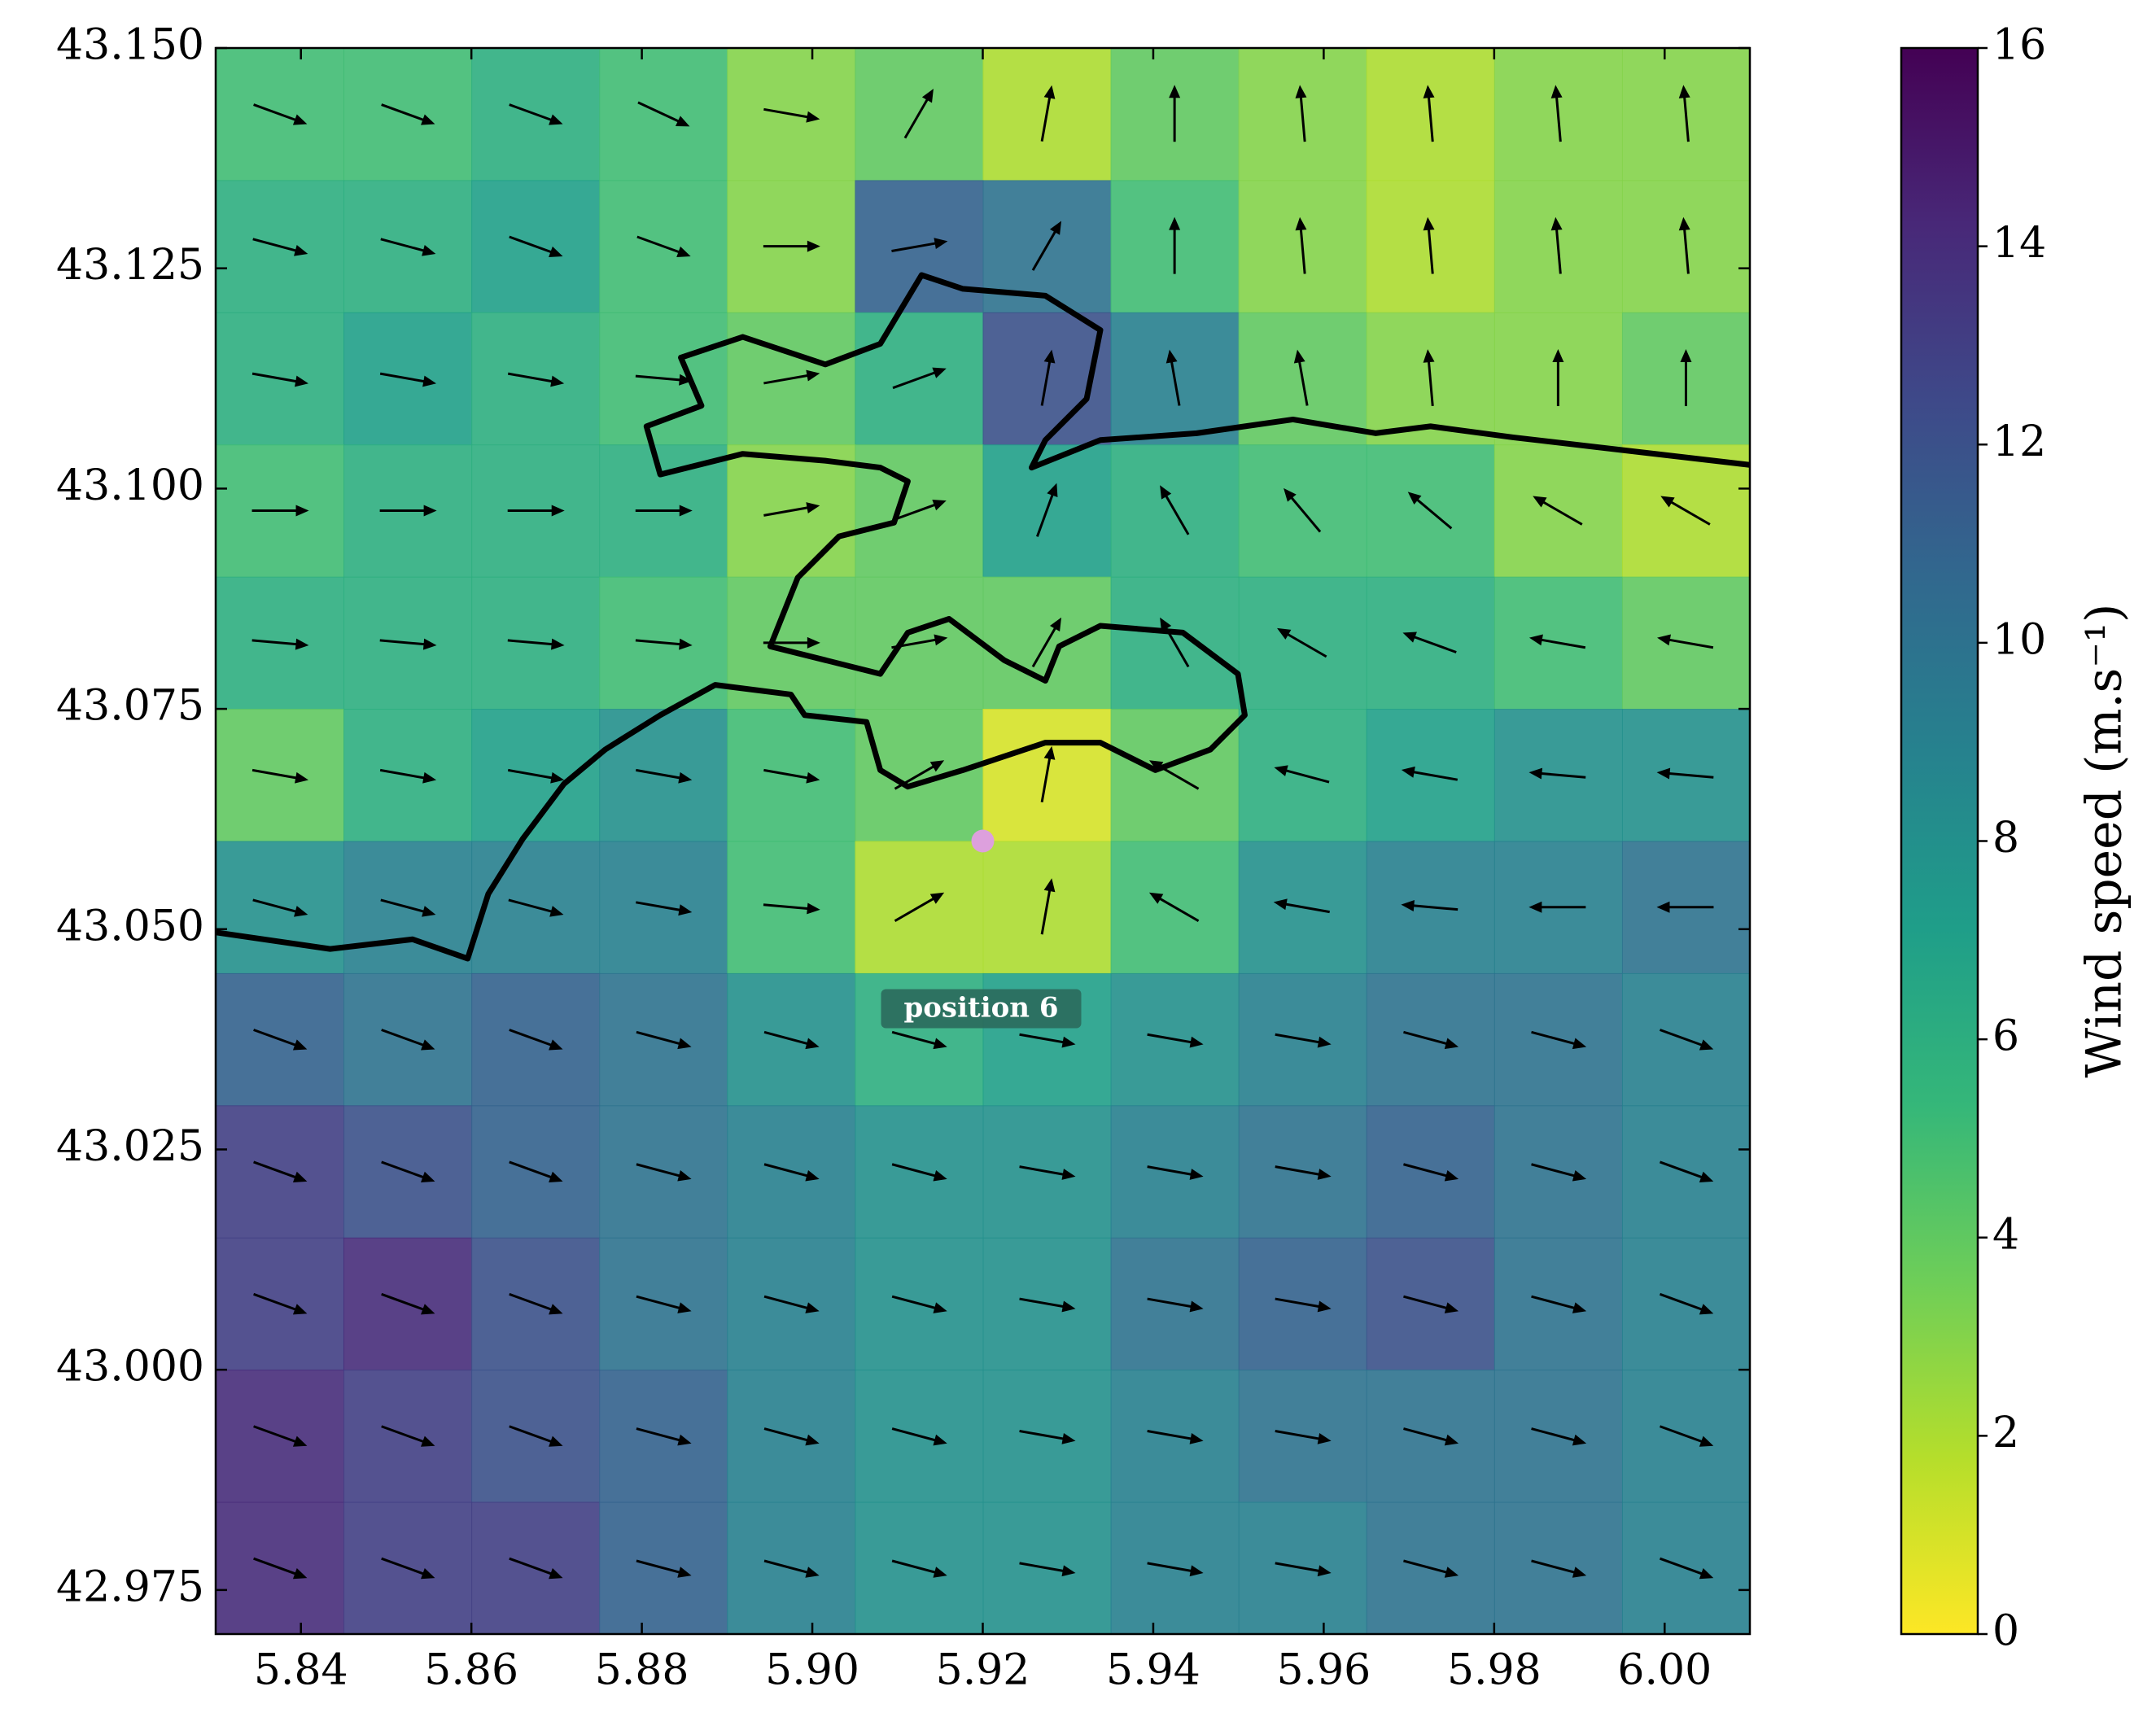 The width and height of the screenshot is (2156, 1713). I want to click on y-tick-label: 42.975, so click(130, 1586).